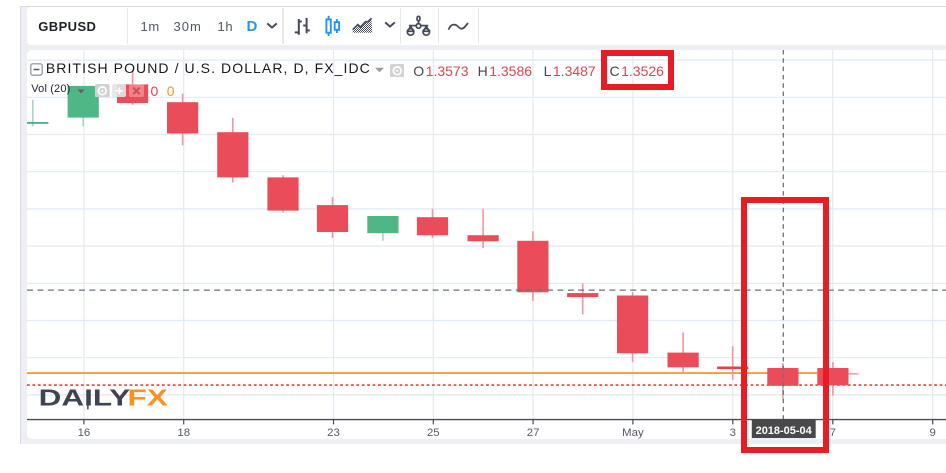  Describe the element at coordinates (732, 432) in the screenshot. I see `svg-text: 3` at that location.